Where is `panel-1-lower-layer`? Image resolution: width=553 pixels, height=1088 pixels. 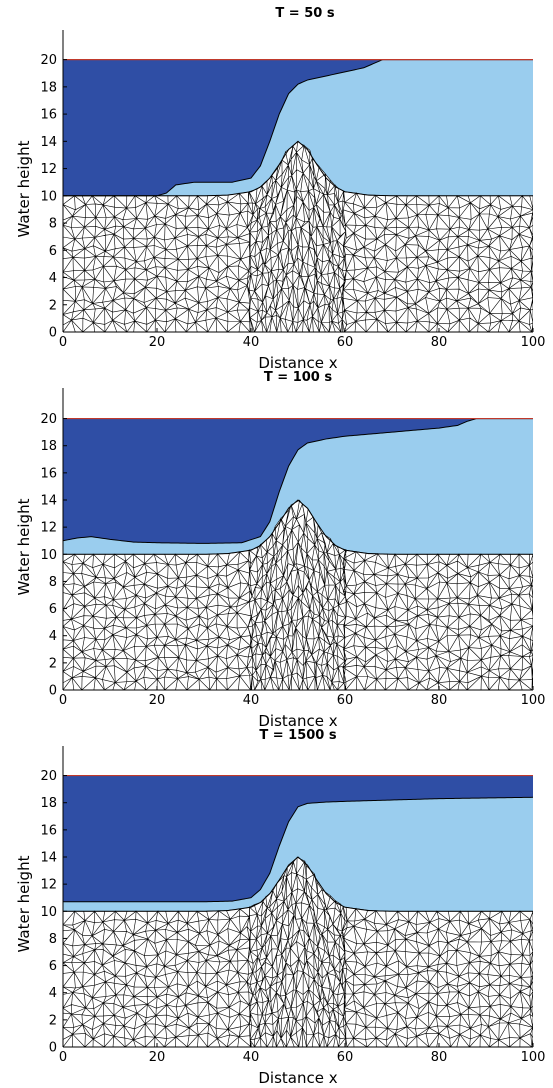 panel-1-lower-layer is located at coordinates (298, 486).